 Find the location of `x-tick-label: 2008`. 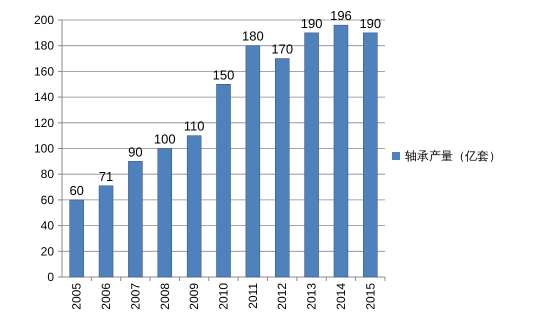

x-tick-label: 2008 is located at coordinates (165, 296).